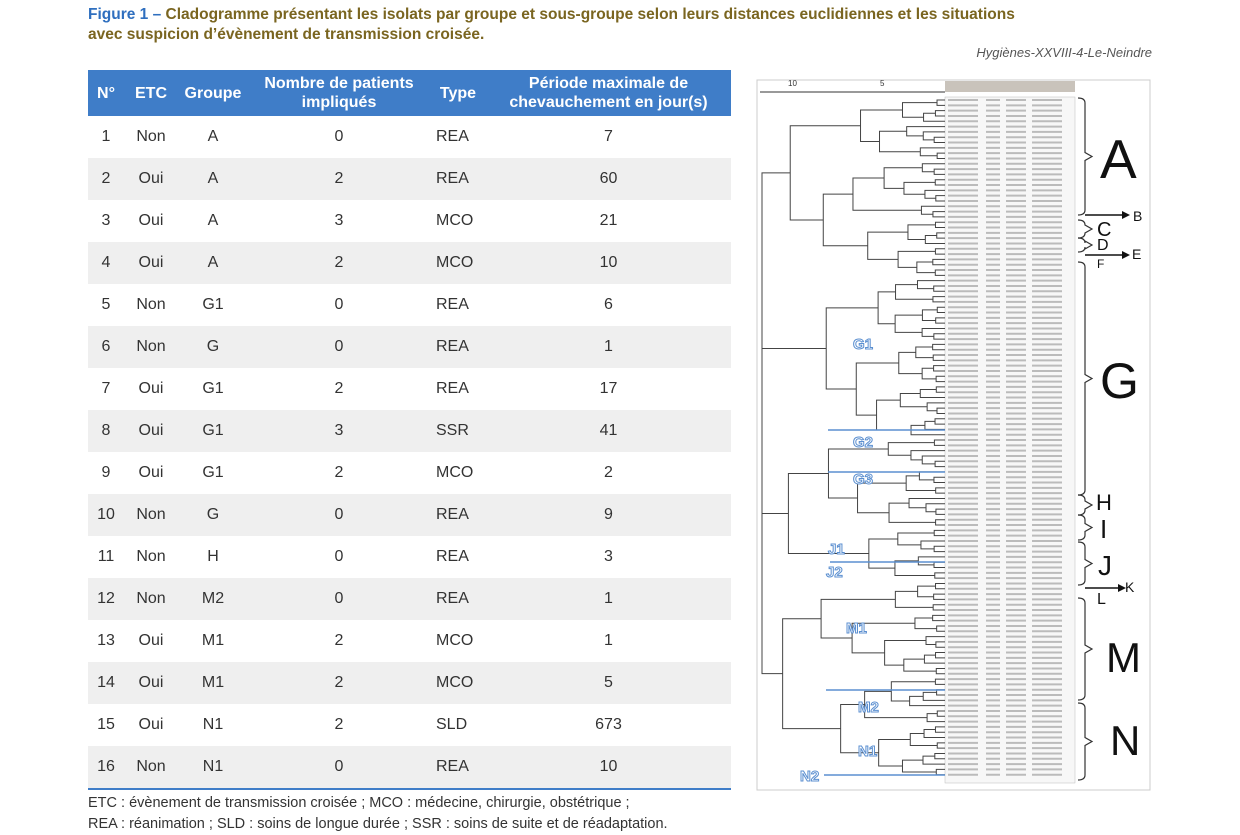  What do you see at coordinates (409, 137) in the screenshot?
I see `table-row: 1 Non A 0 REA 7` at bounding box center [409, 137].